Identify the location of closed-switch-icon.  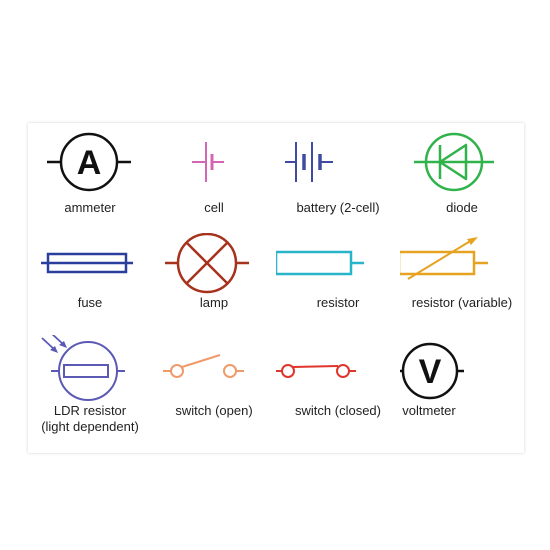
(316, 371).